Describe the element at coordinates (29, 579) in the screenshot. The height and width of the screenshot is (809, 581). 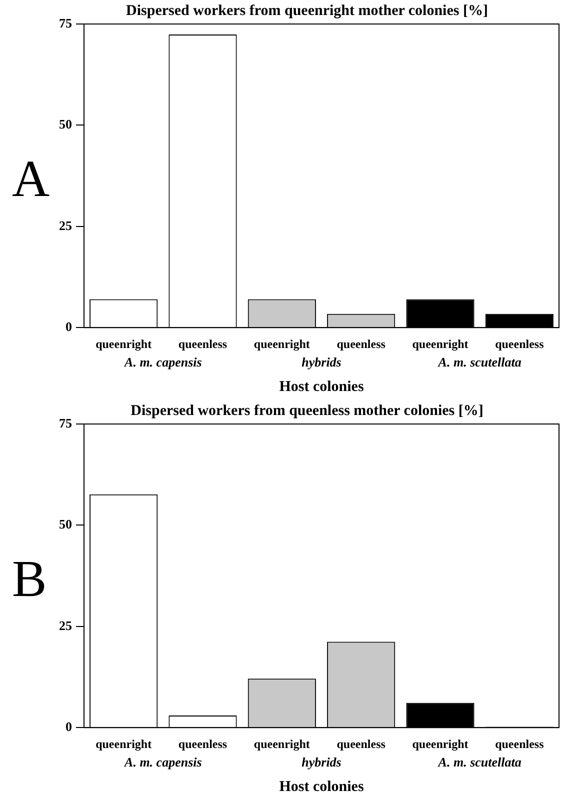
I see `text: B` at that location.